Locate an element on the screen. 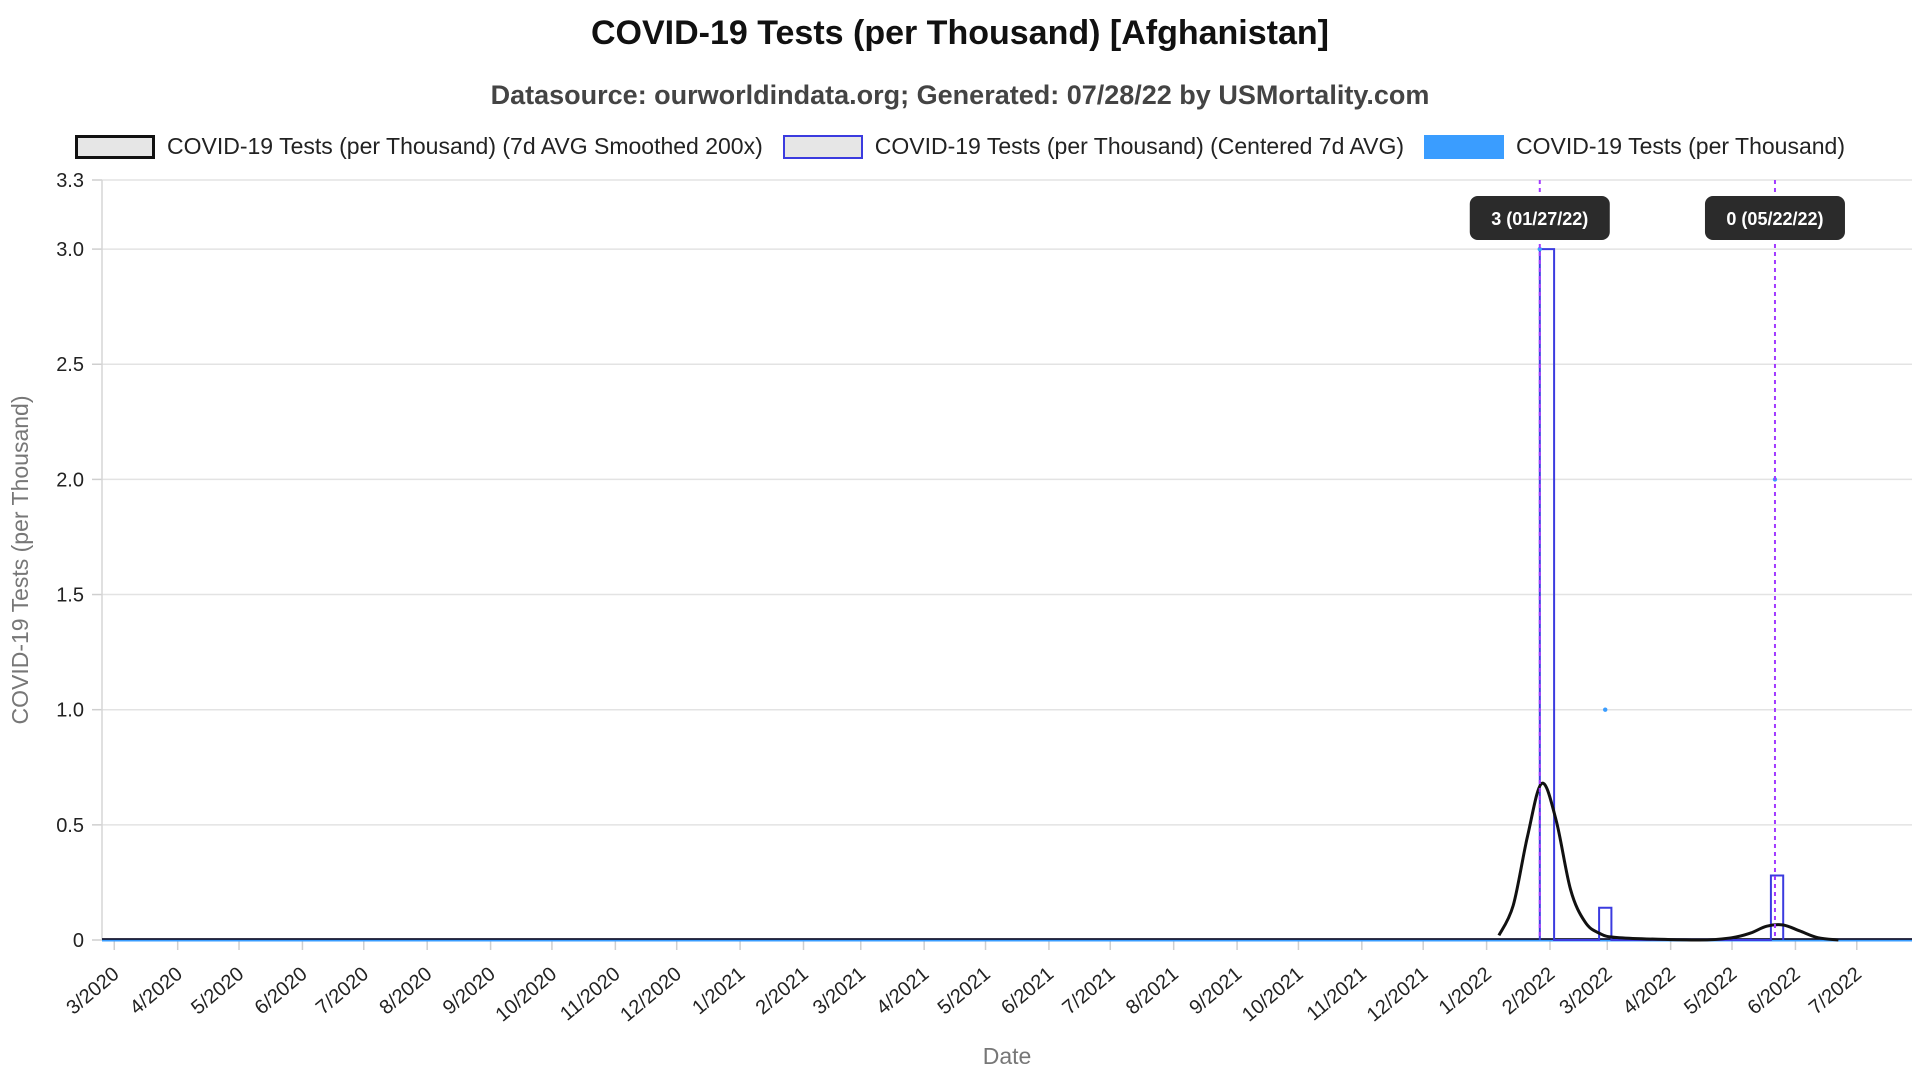  legend-swatch-centered is located at coordinates (822, 146).